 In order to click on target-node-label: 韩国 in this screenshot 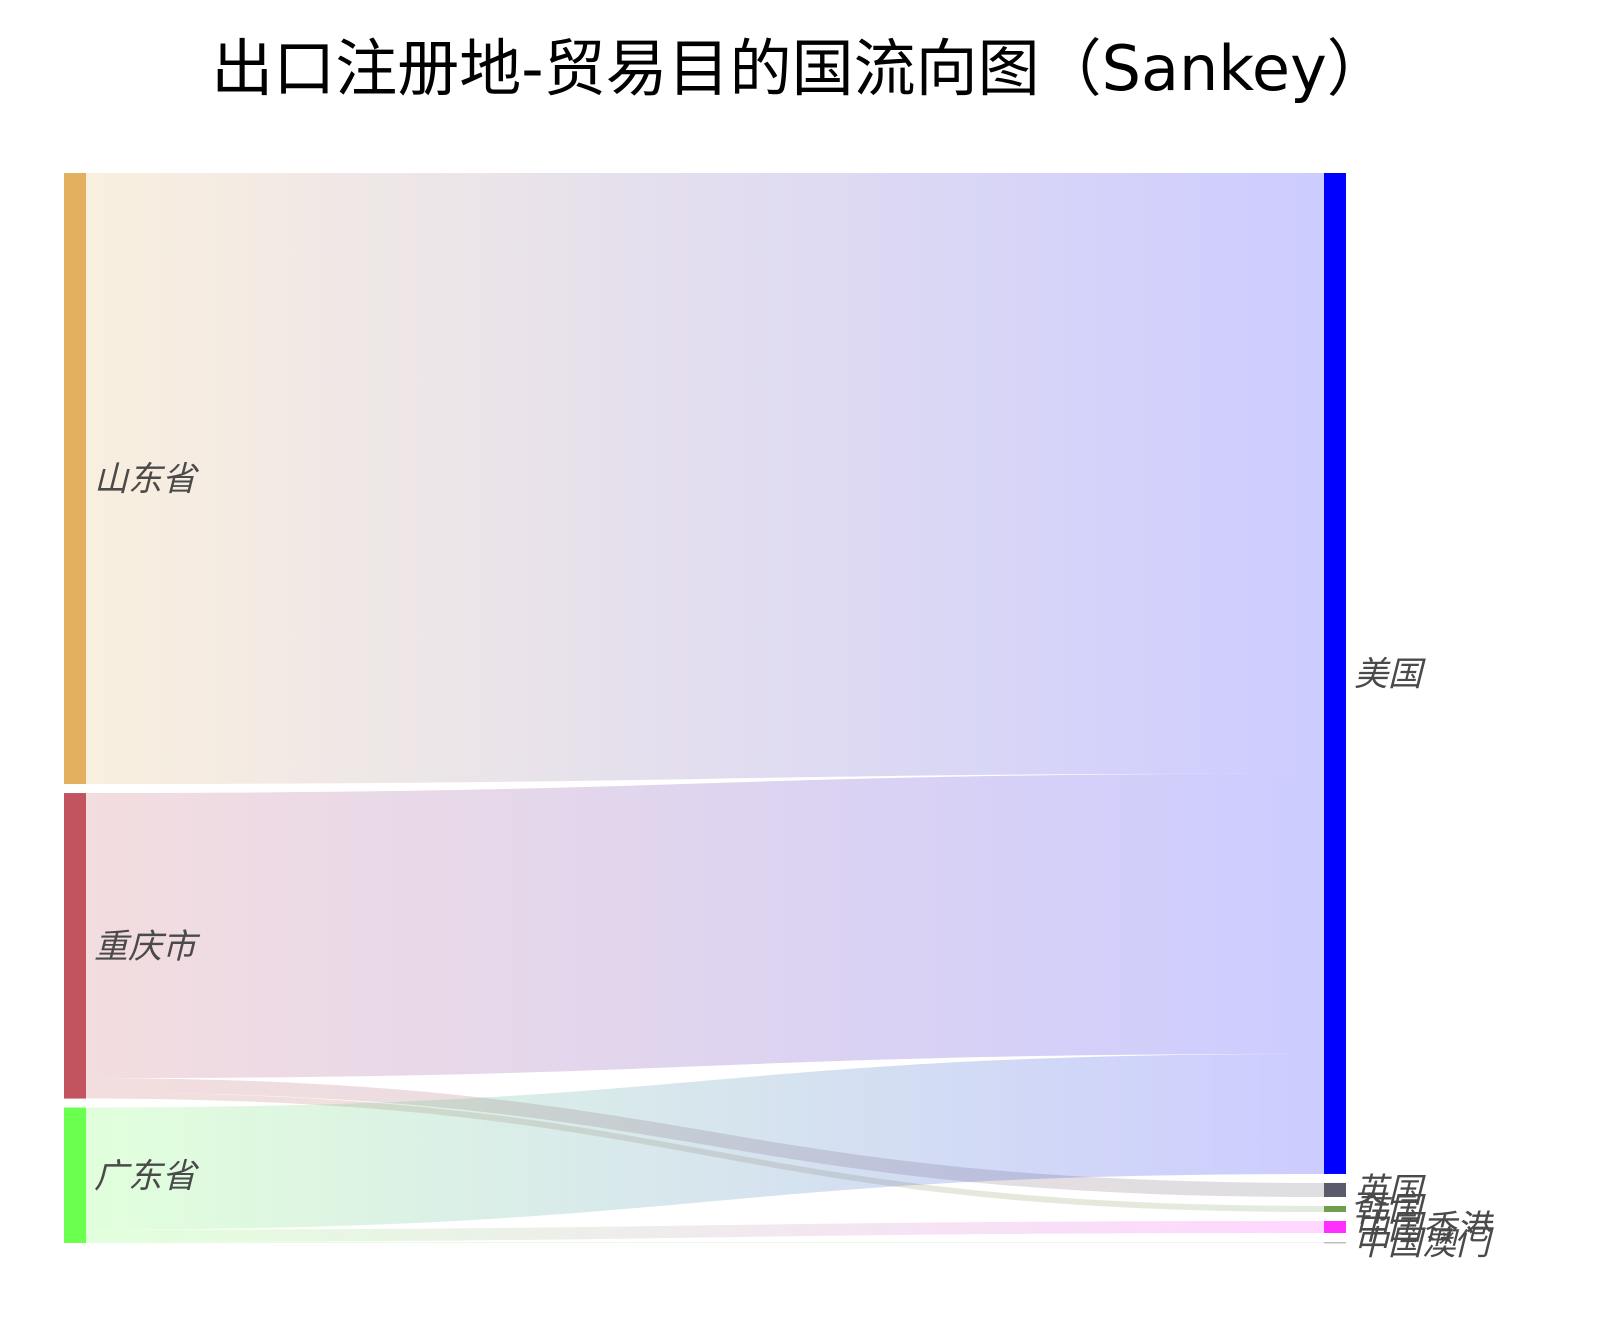, I will do `click(1390, 1210)`.